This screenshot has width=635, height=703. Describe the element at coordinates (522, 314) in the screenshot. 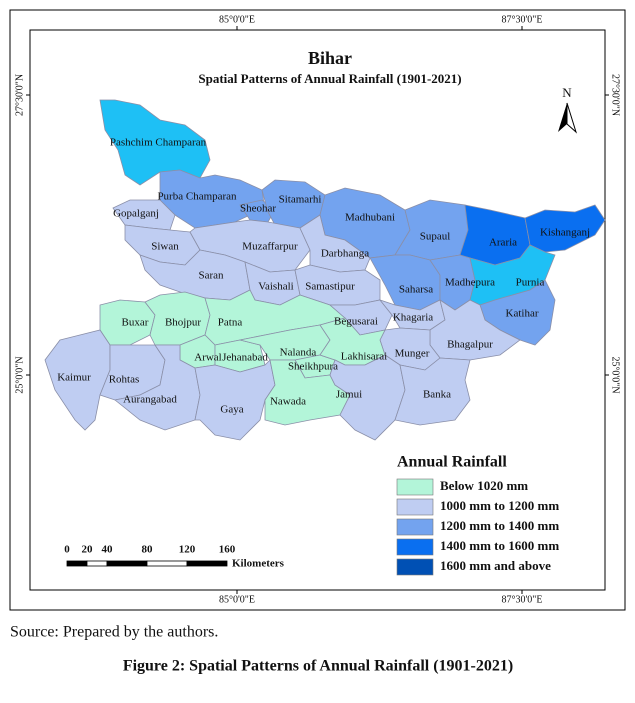

I see `district-label: Katihar` at that location.